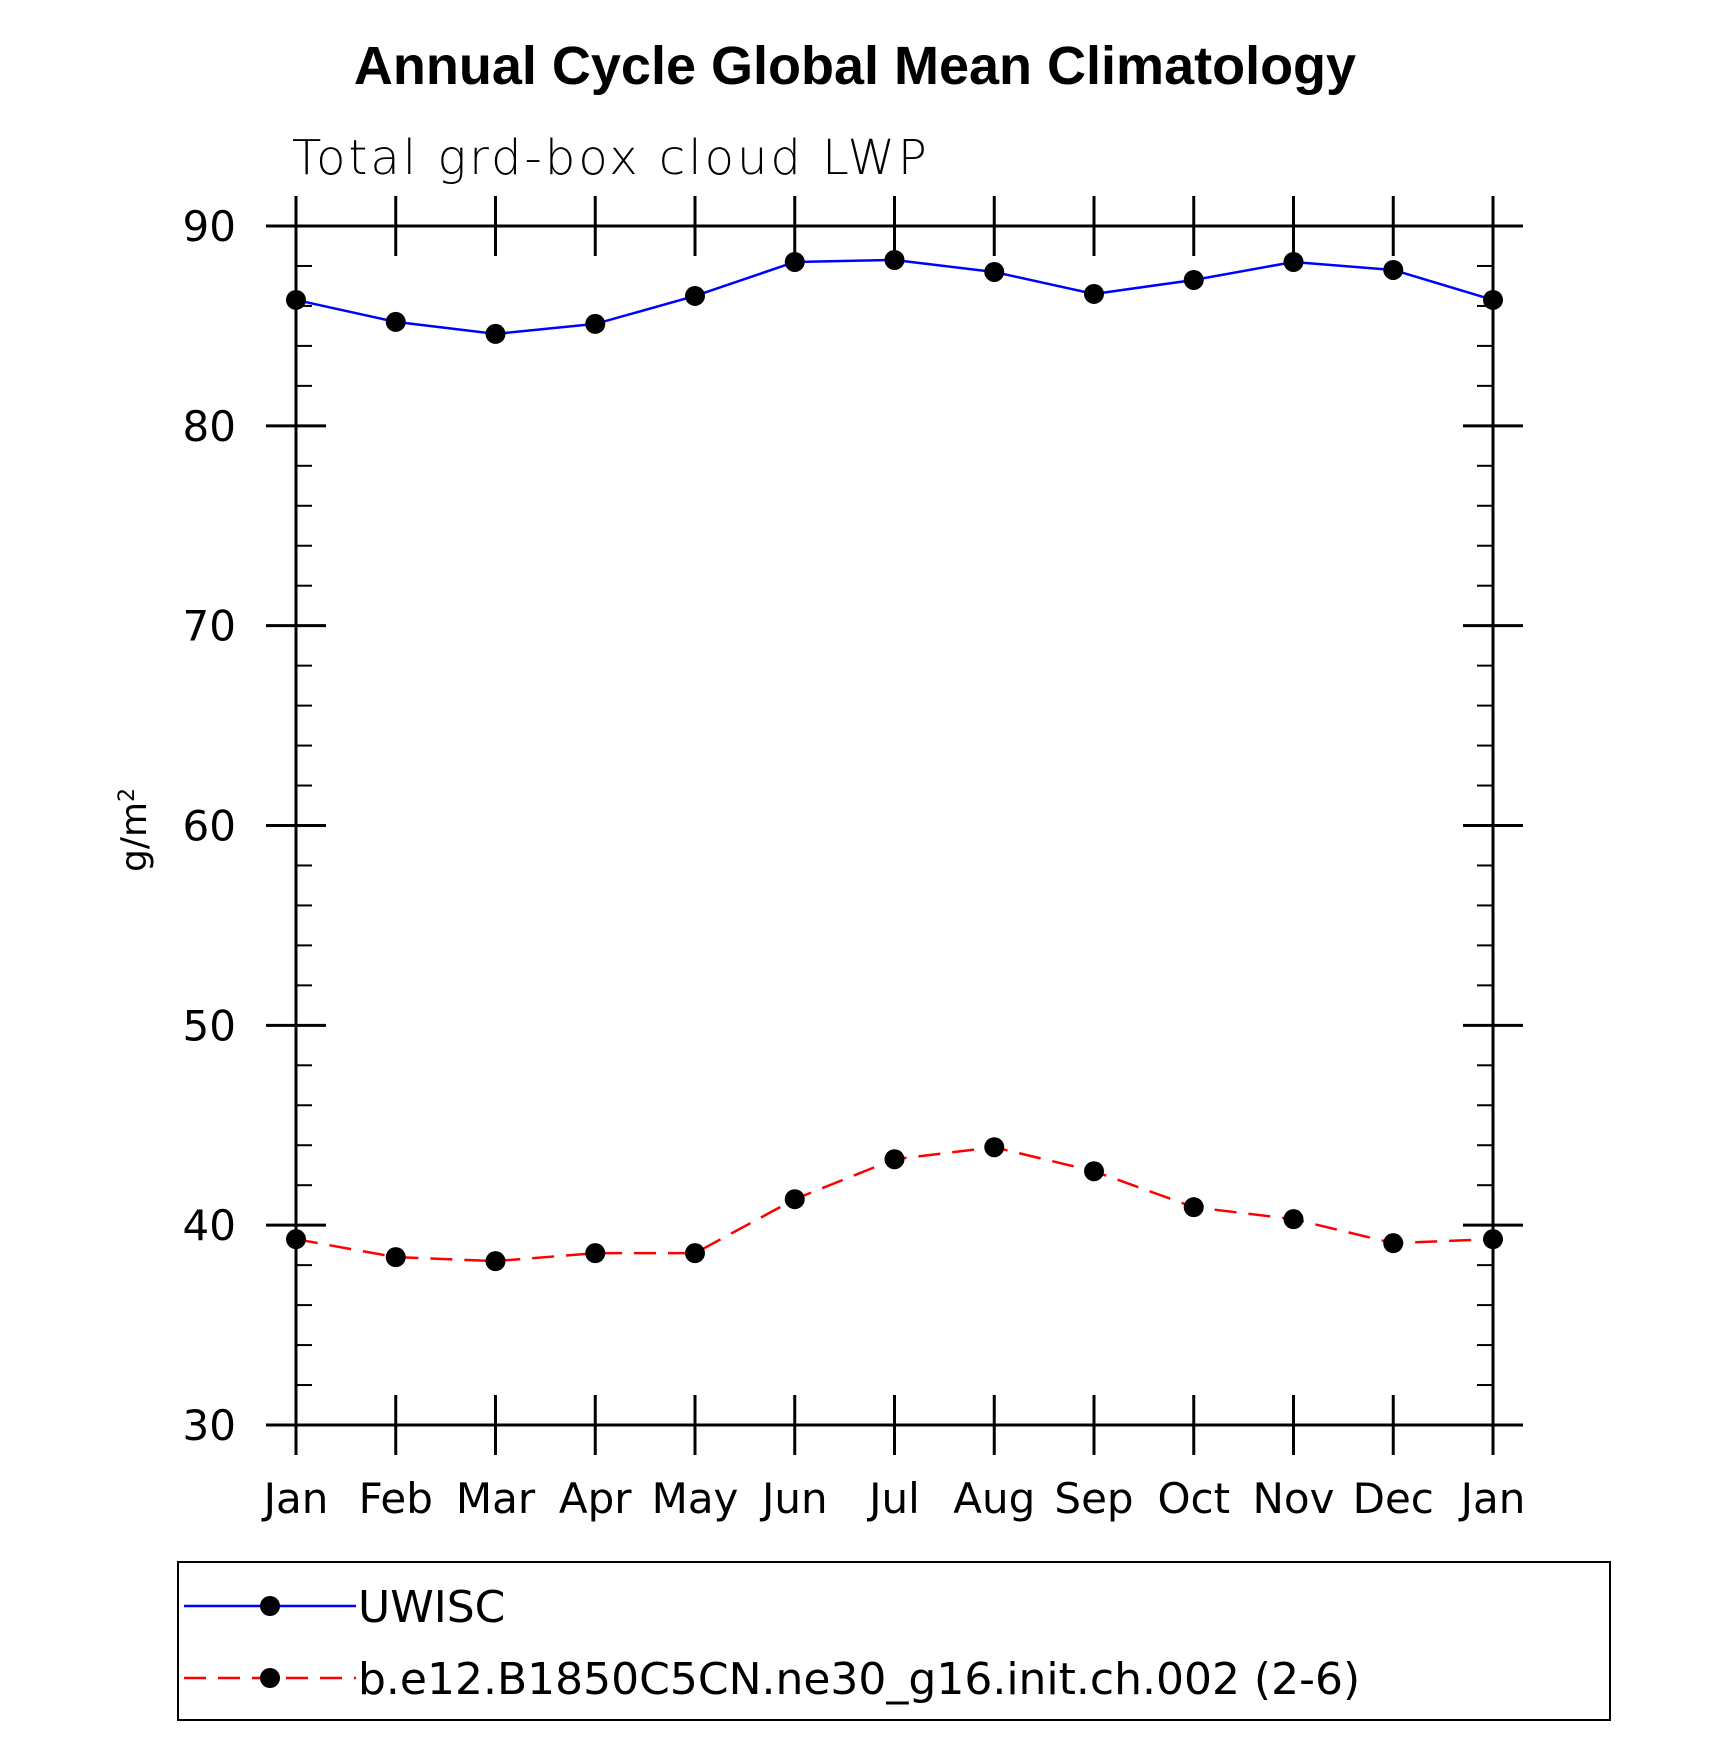 The width and height of the screenshot is (1710, 1758). What do you see at coordinates (855, 66) in the screenshot?
I see `chart-title: Annual Cycle Global Mean Climatology` at bounding box center [855, 66].